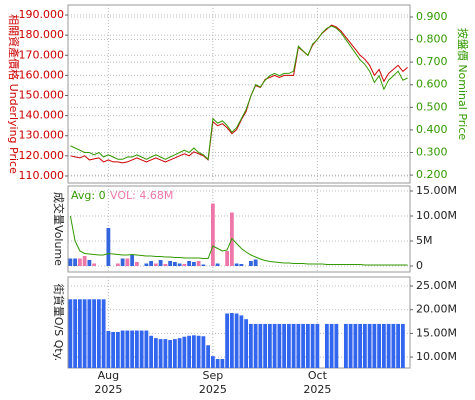 This screenshot has height=400, width=475. Describe the element at coordinates (424, 240) in the screenshot. I see `y2-tick-label: 5M` at that location.